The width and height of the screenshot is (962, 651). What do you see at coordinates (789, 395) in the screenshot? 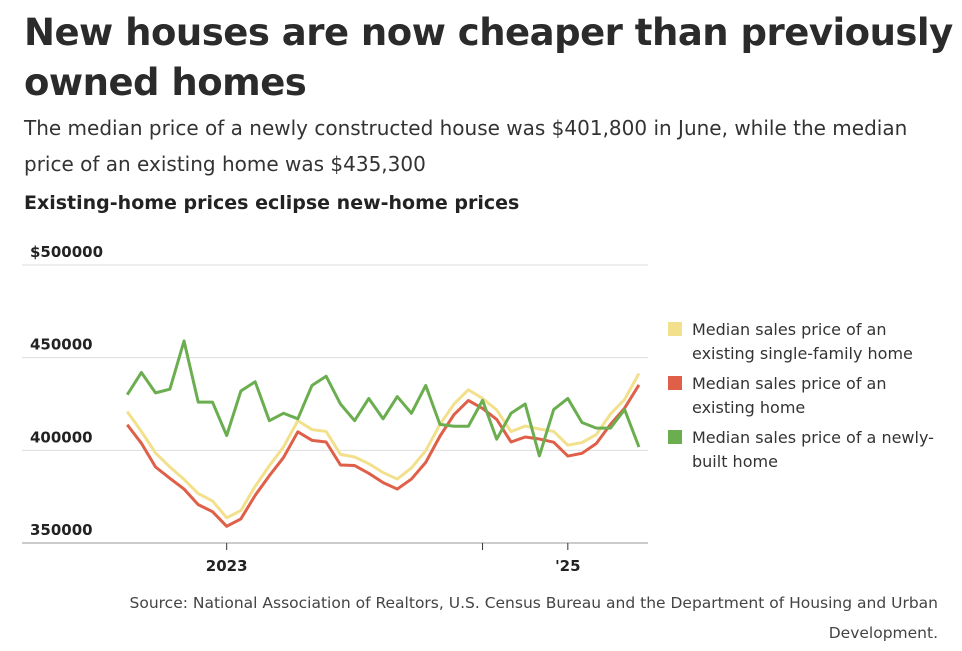
I see `legend-label: Median sales price of an existing home` at bounding box center [789, 395].